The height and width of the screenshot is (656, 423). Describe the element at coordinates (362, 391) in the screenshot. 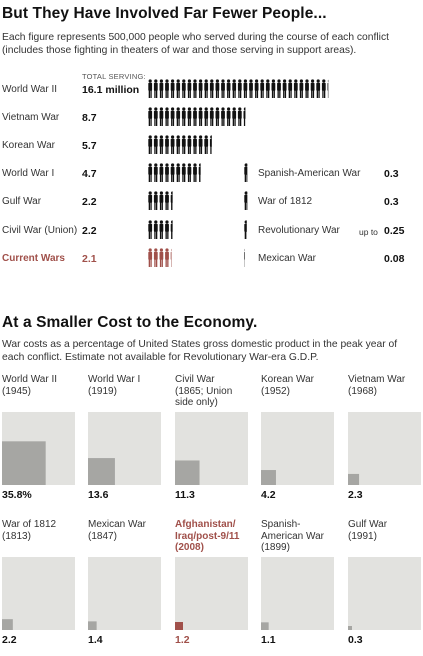

I see `conflict-year: (1968)` at that location.